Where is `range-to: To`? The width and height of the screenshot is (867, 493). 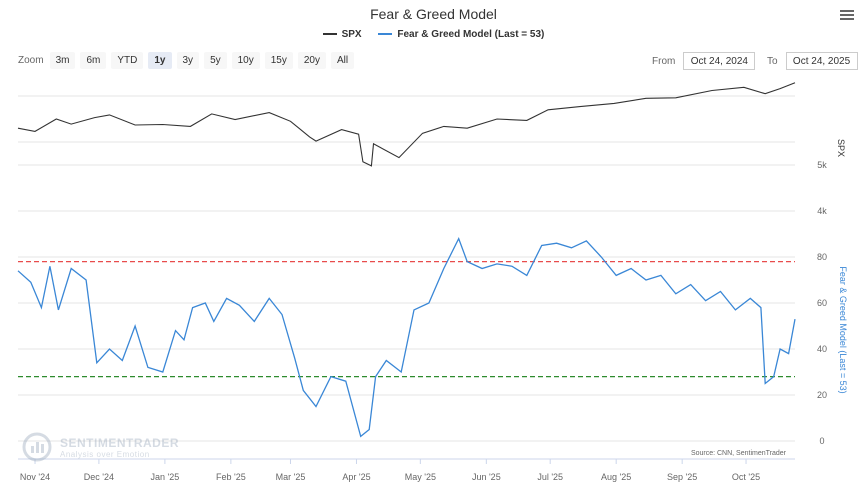 range-to: To is located at coordinates (812, 61).